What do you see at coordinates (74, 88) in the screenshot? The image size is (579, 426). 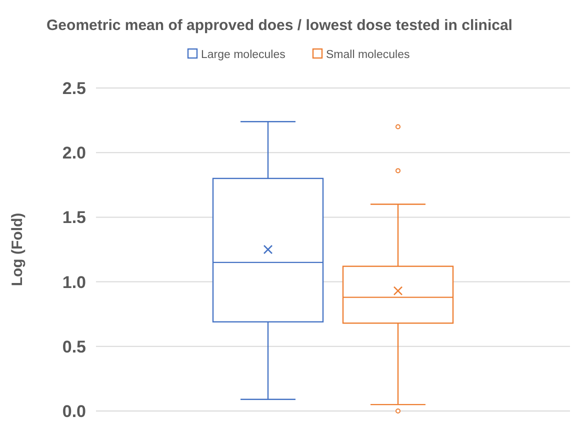 I see `y-tick-label: 2.5` at bounding box center [74, 88].